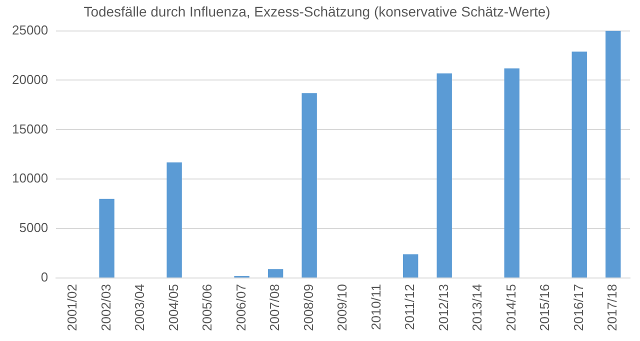 The width and height of the screenshot is (640, 341). I want to click on x-tick-label: 2005/06, so click(207, 308).